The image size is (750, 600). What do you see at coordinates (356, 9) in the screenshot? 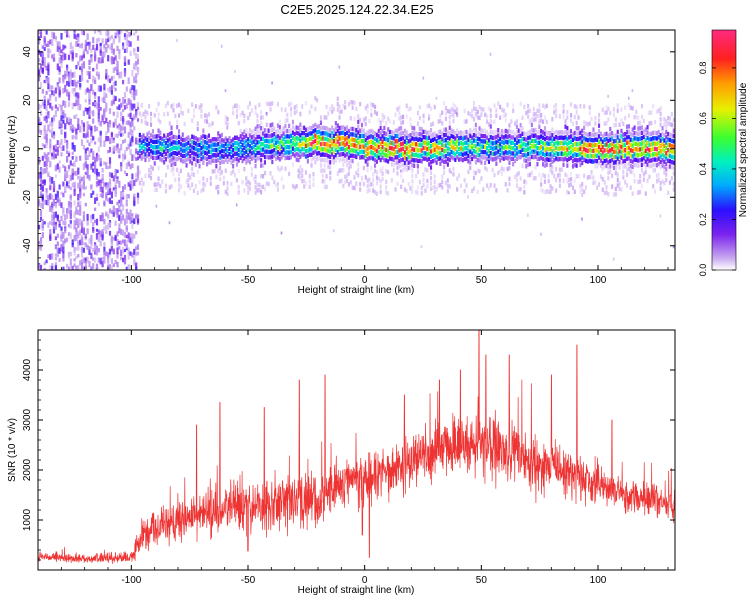
I see `figure-title: C2E5.2025.124.22.34.E25` at bounding box center [356, 9].